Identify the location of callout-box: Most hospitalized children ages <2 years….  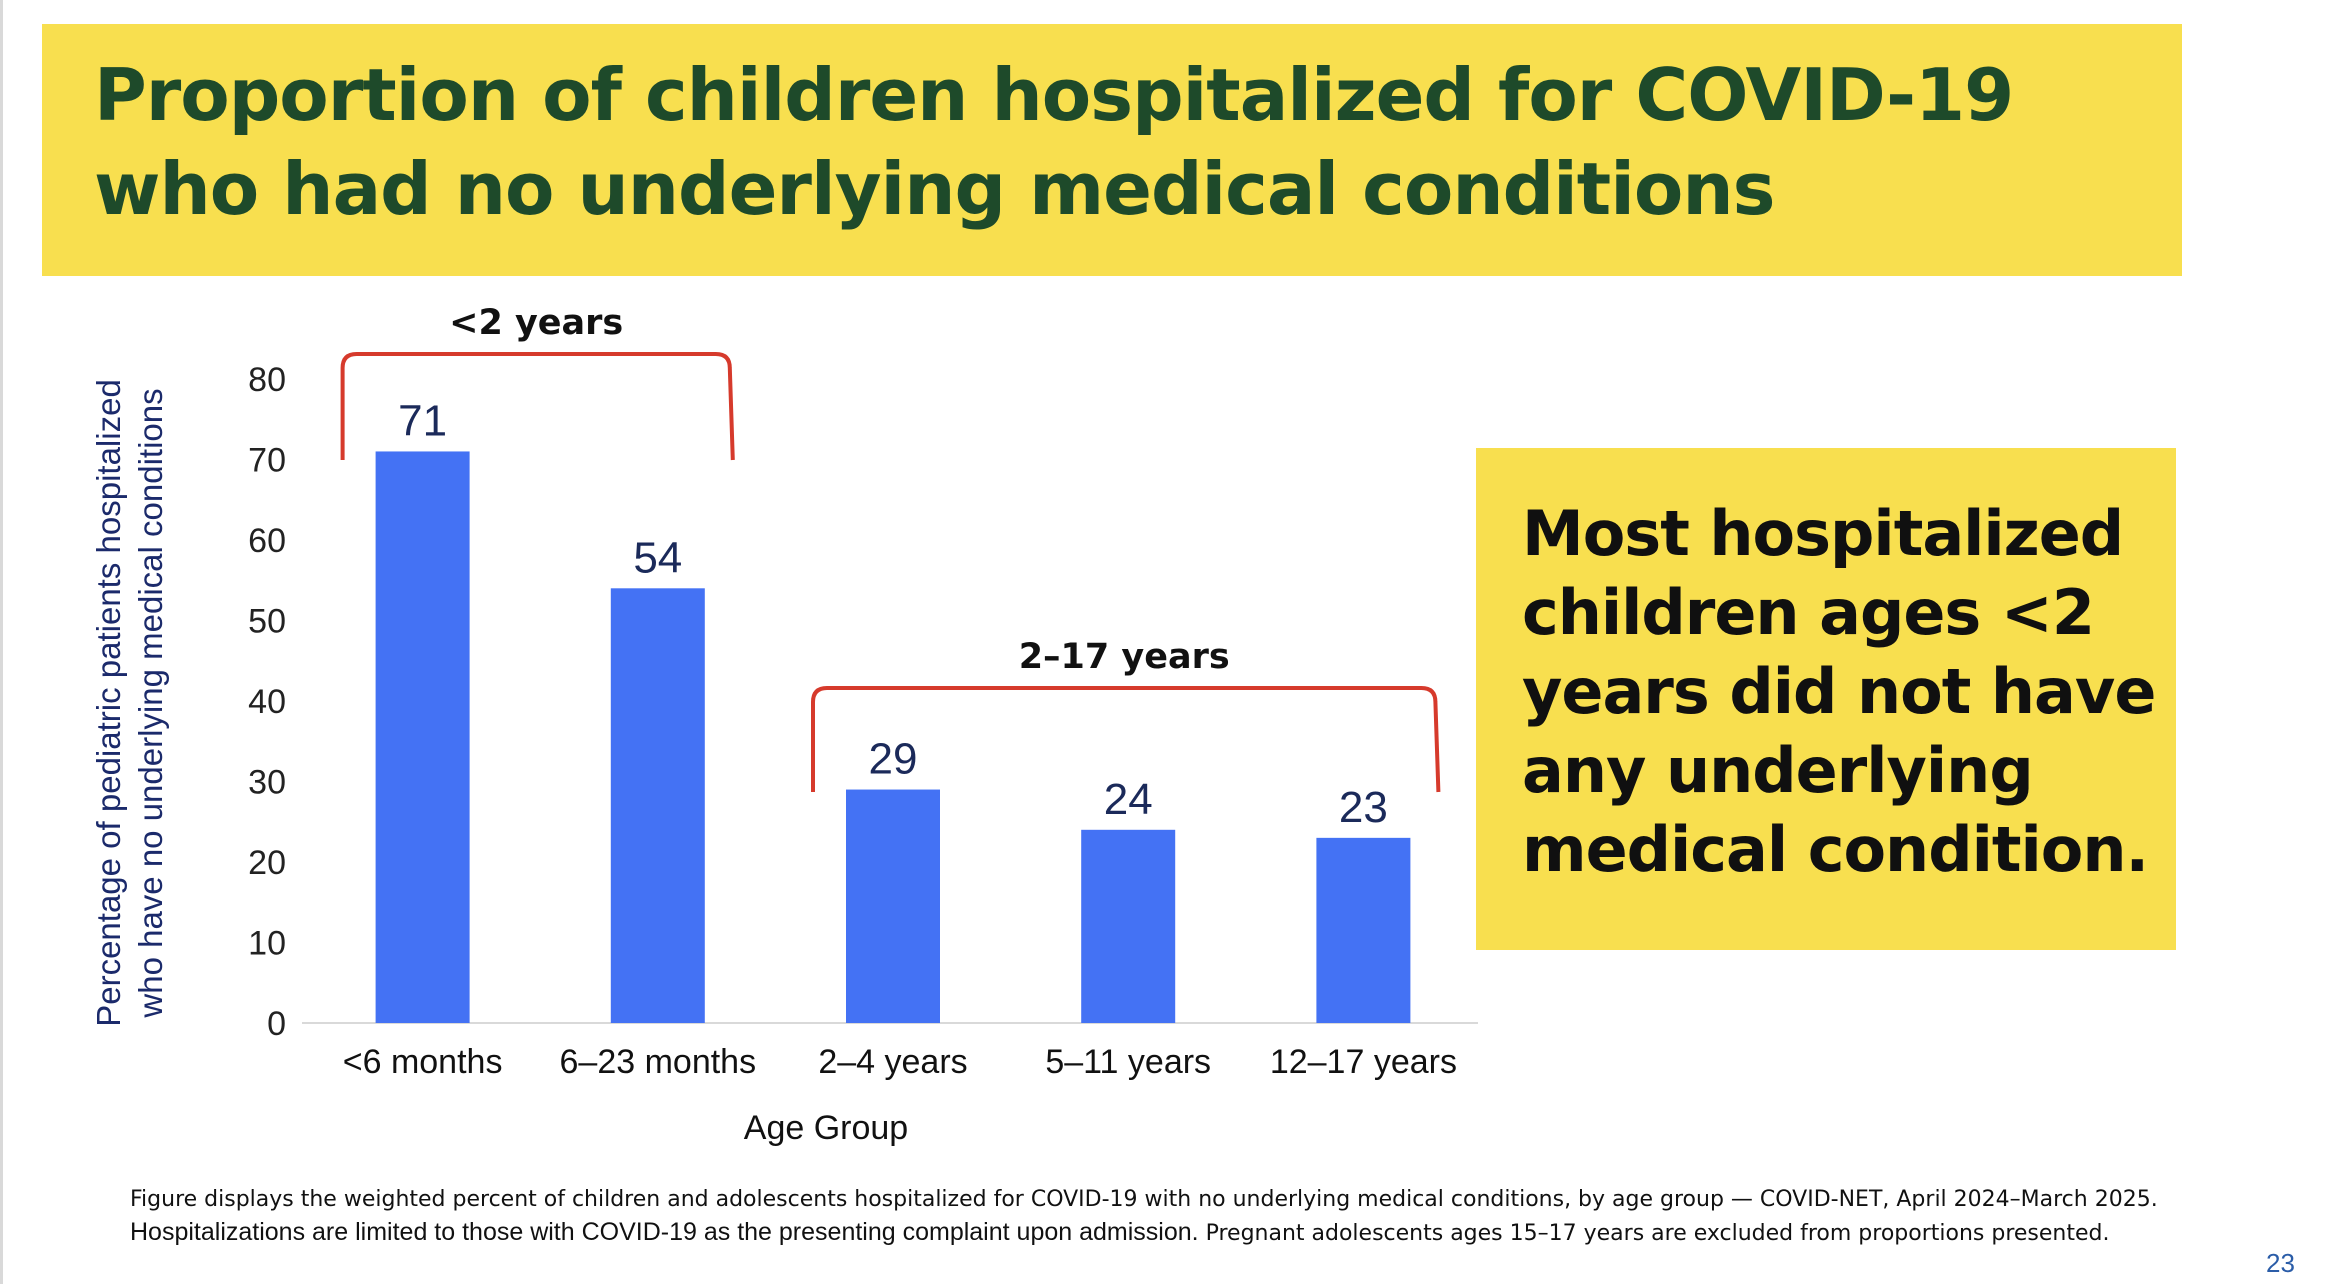
(1826, 699).